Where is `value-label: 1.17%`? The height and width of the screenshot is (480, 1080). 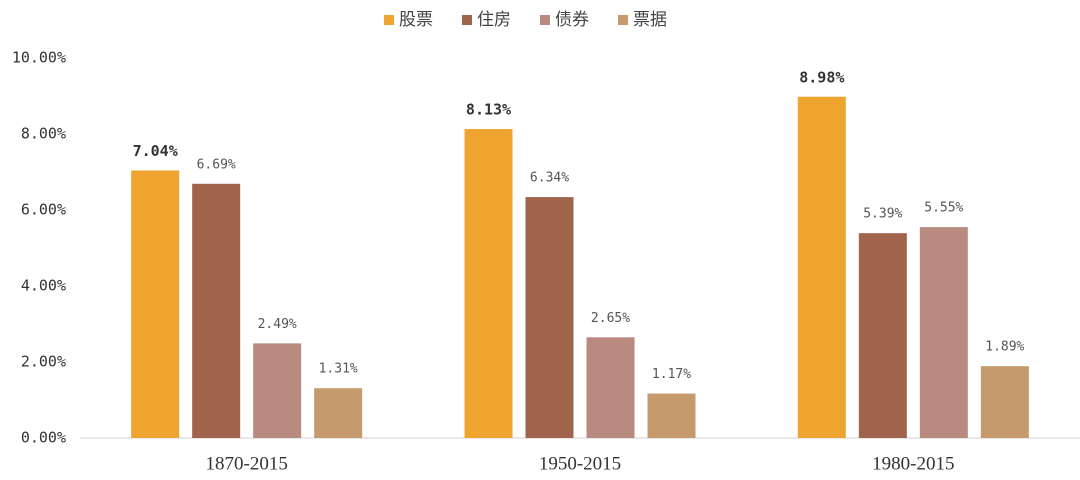
value-label: 1.17% is located at coordinates (671, 374).